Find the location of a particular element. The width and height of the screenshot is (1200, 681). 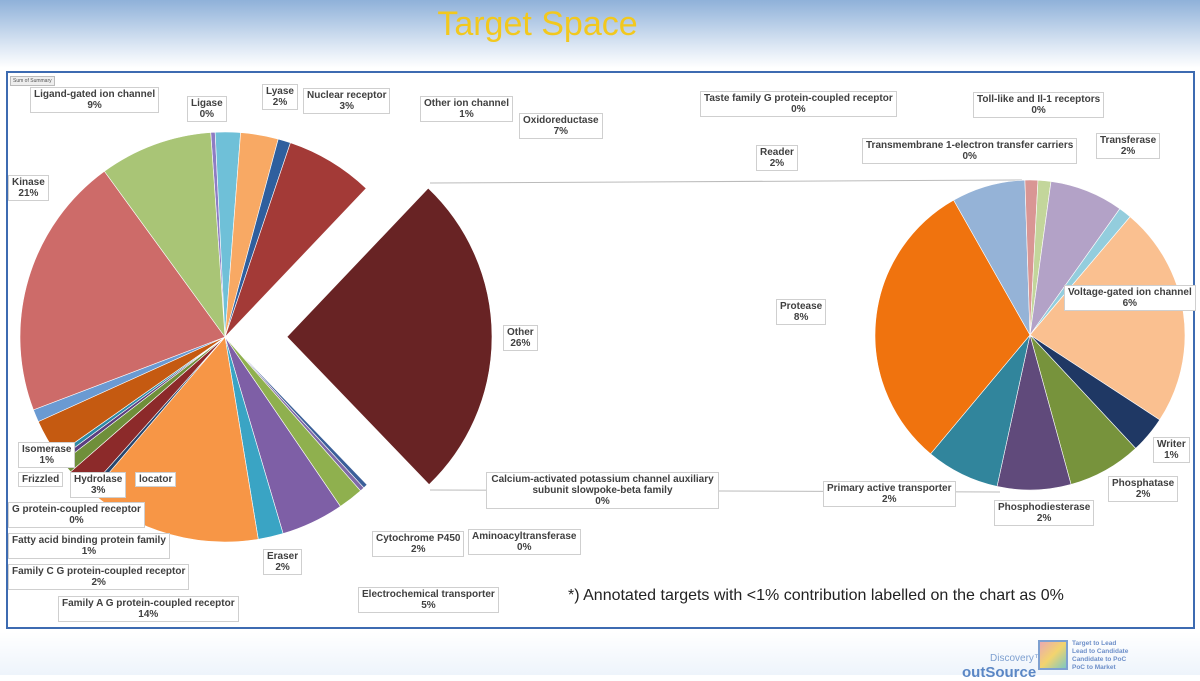

label-name: G protein-coupled receptor is located at coordinates (76, 509).